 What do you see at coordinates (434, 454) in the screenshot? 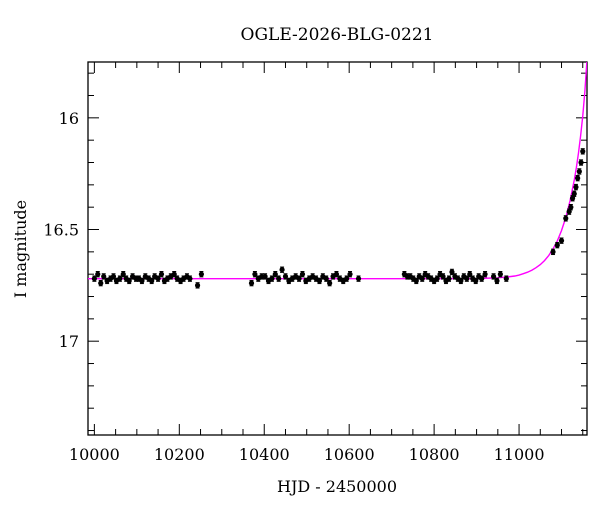
I see `x-tick-label: 10800` at bounding box center [434, 454].